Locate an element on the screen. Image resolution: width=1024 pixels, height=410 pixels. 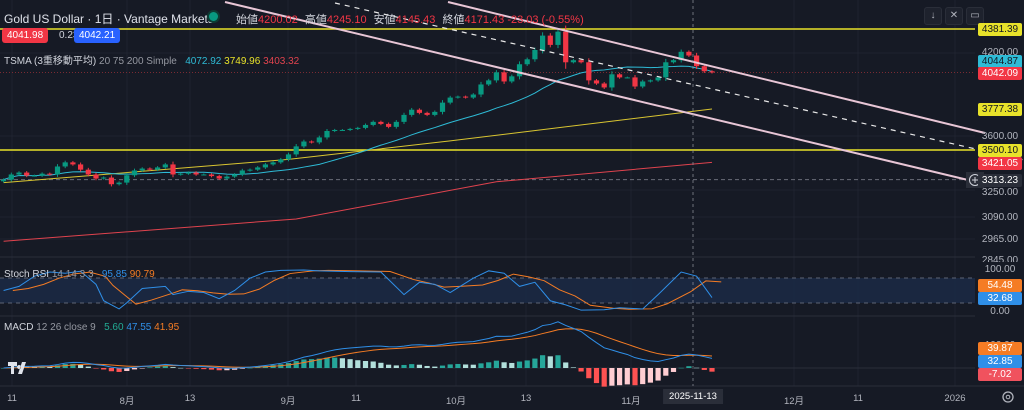
fullscreen-icon: ▭ is located at coordinates (975, 16).